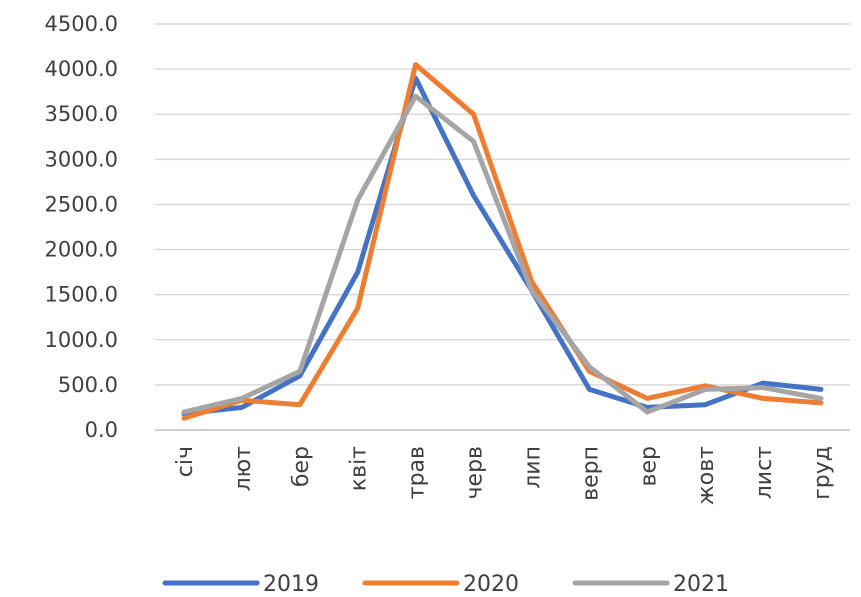 This screenshot has width=861, height=597. I want to click on x-tick-label: верп, so click(590, 473).